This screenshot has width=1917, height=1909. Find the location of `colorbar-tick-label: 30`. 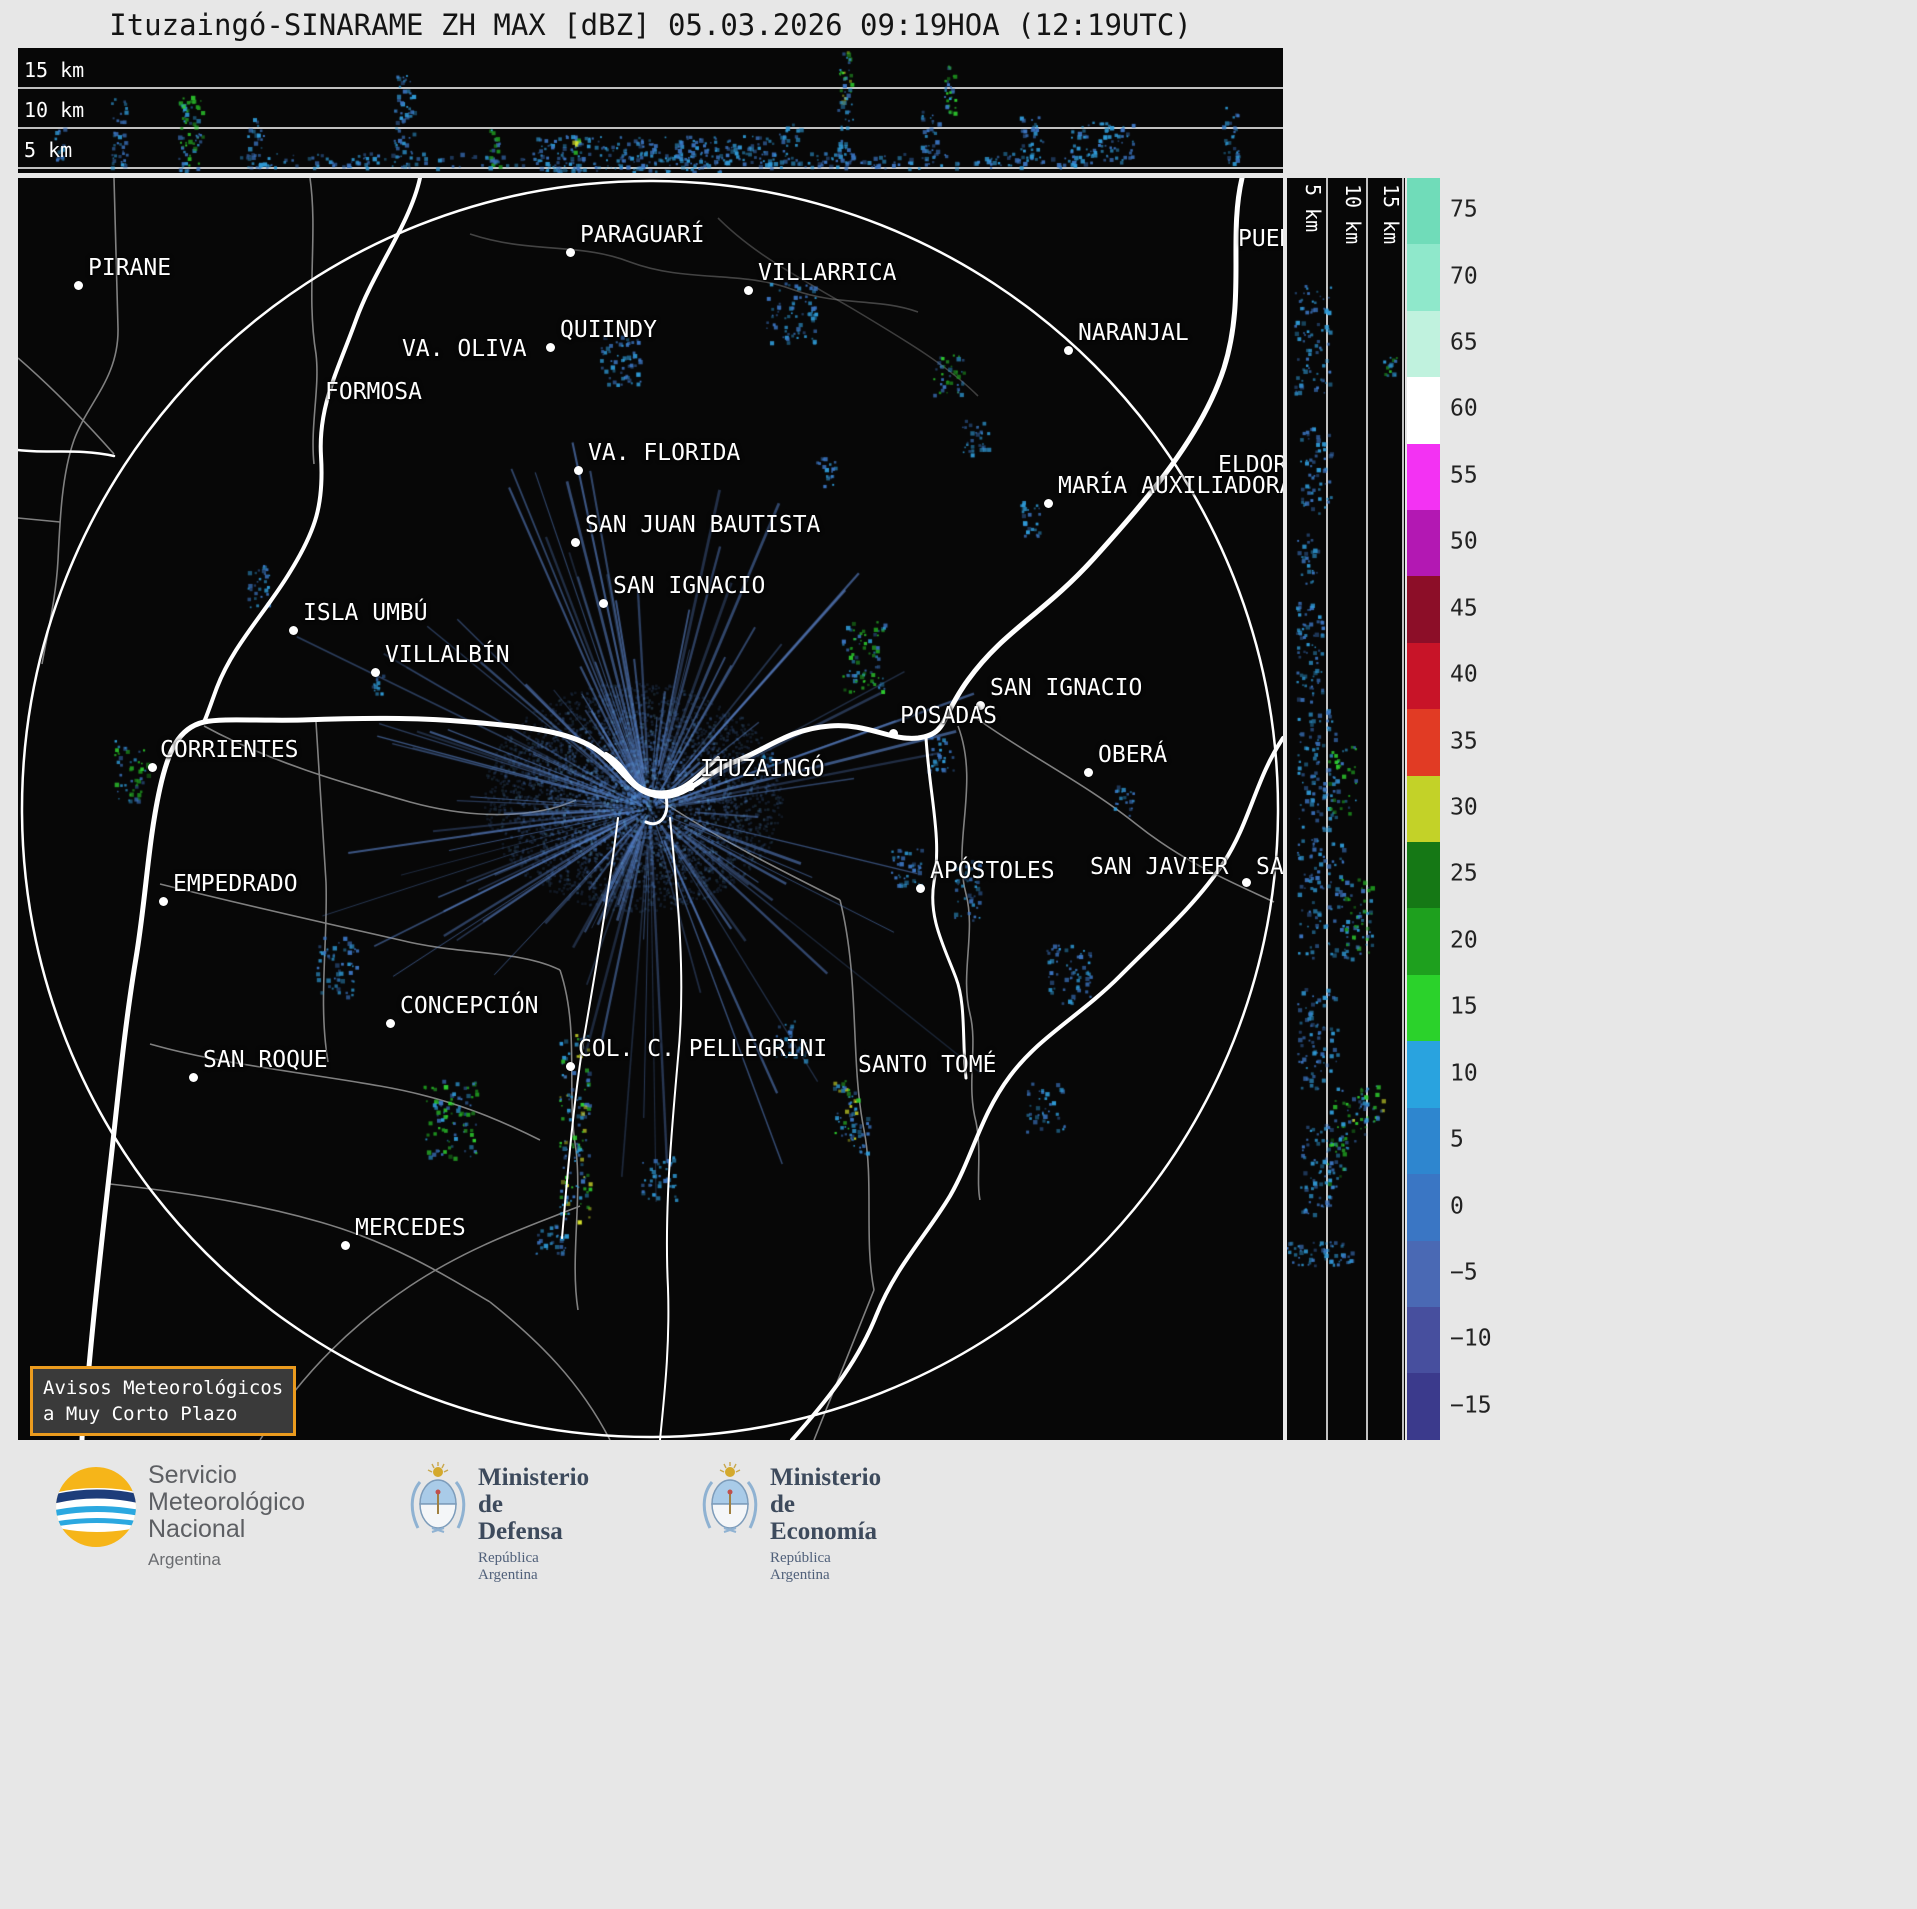

colorbar-tick-label: 30 is located at coordinates (1464, 807).